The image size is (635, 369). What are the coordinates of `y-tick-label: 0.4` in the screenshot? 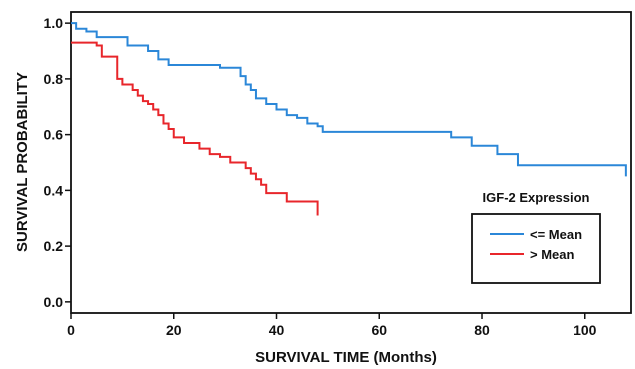 It's located at (54, 190).